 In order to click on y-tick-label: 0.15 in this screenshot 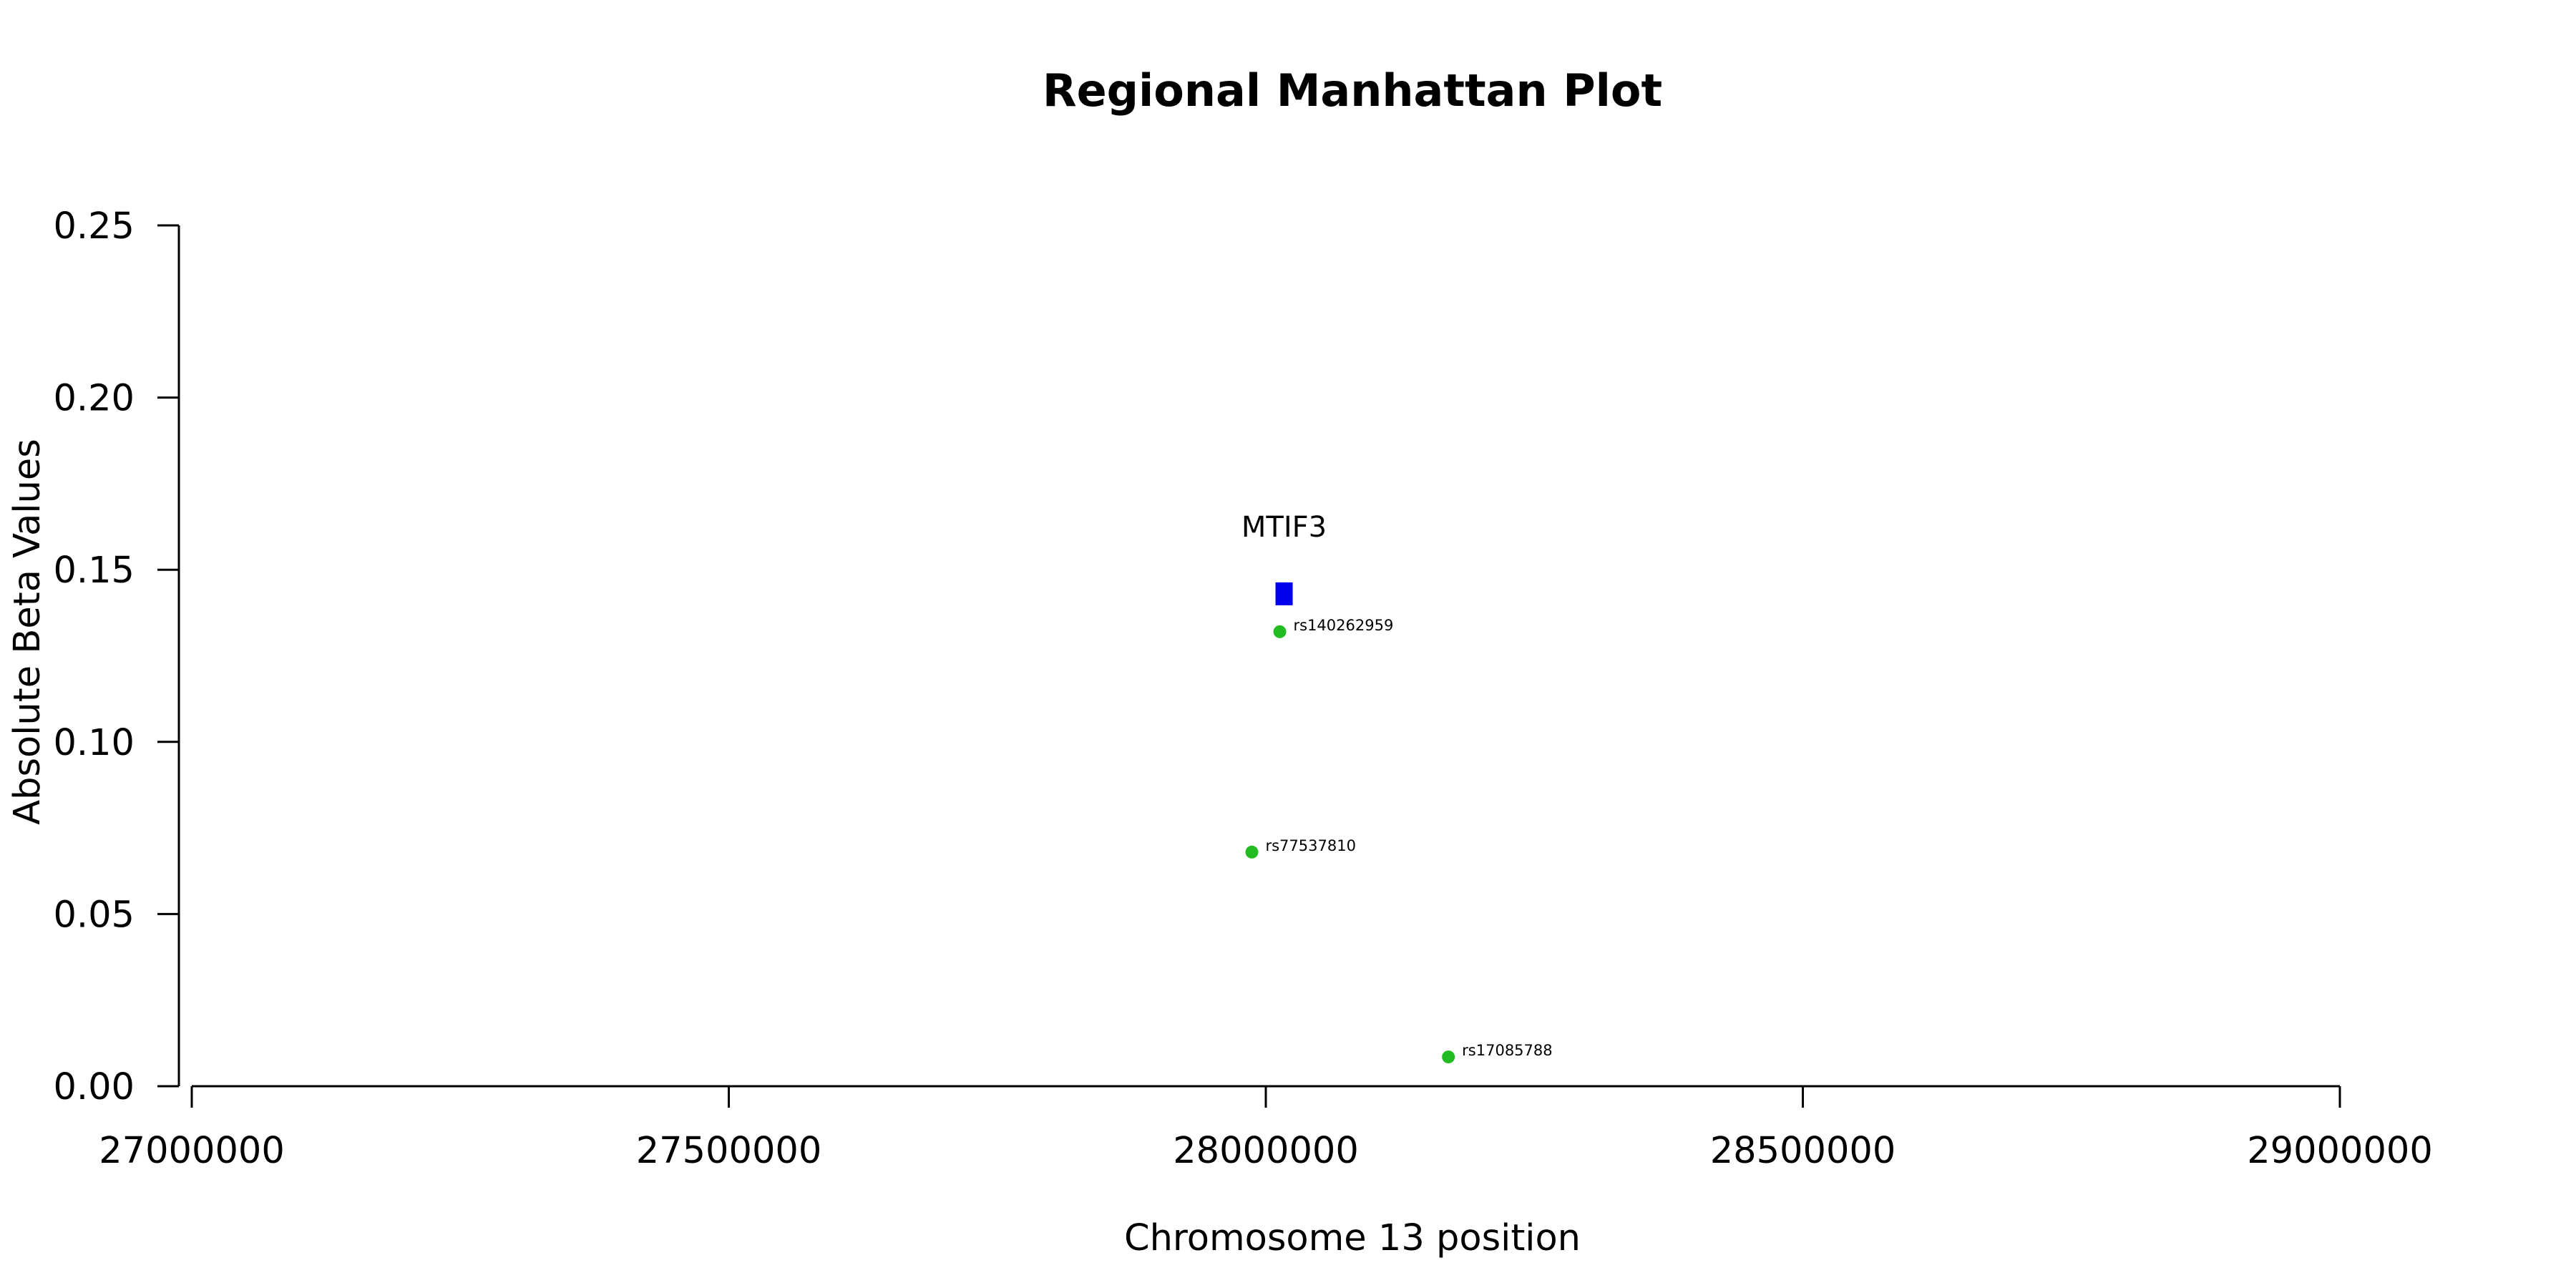, I will do `click(94, 571)`.